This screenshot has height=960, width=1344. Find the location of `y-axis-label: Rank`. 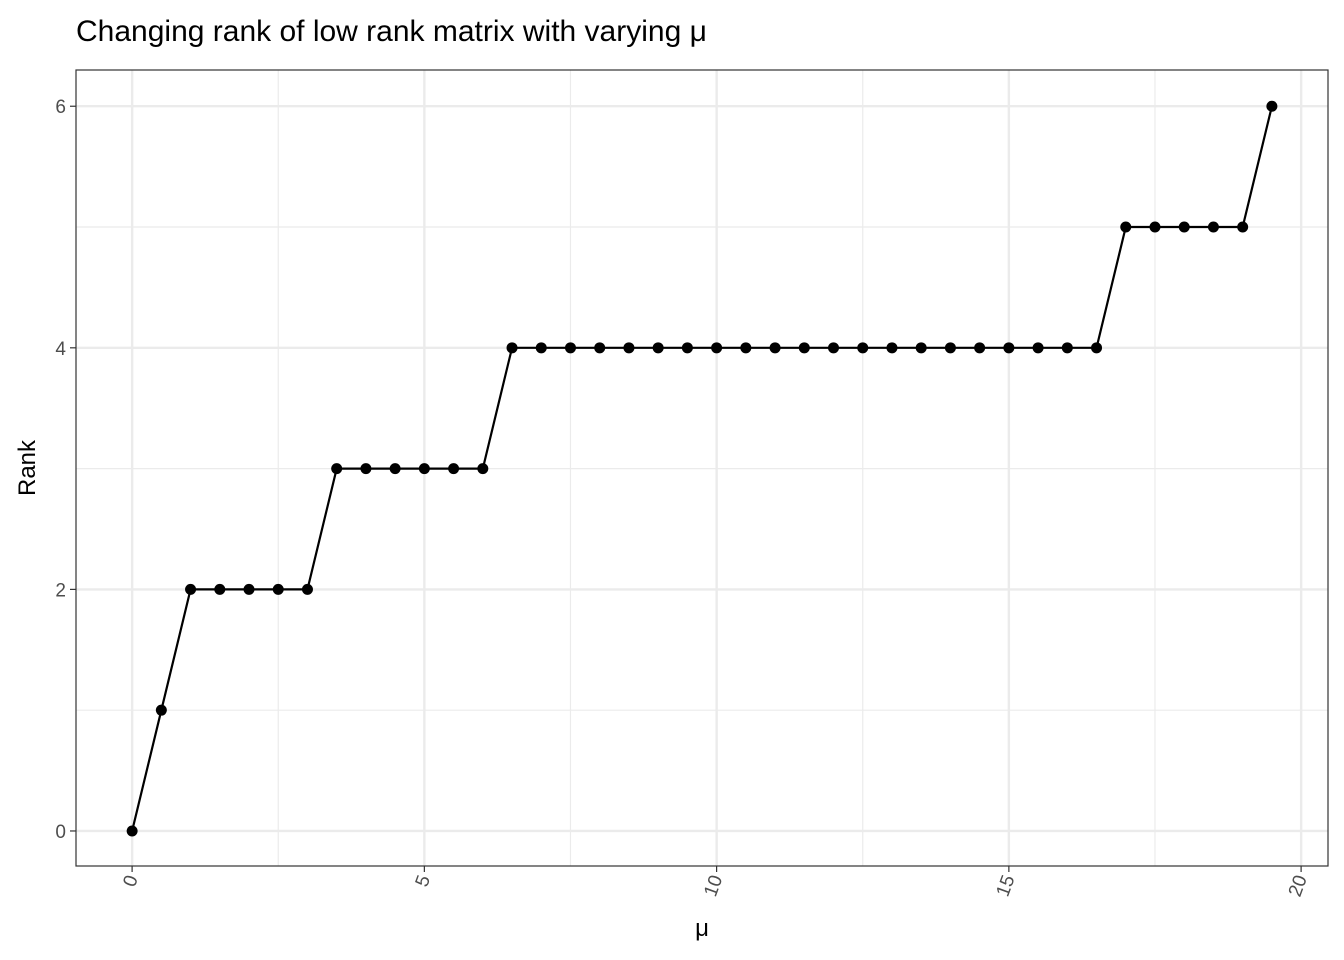

y-axis-label: Rank is located at coordinates (27, 467).